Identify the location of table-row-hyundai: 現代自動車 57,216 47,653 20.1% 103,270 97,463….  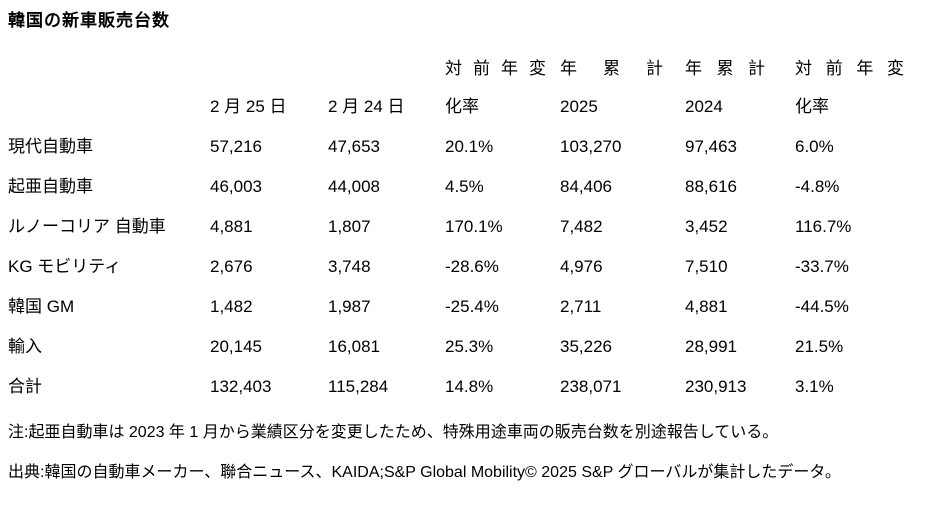
(470, 144).